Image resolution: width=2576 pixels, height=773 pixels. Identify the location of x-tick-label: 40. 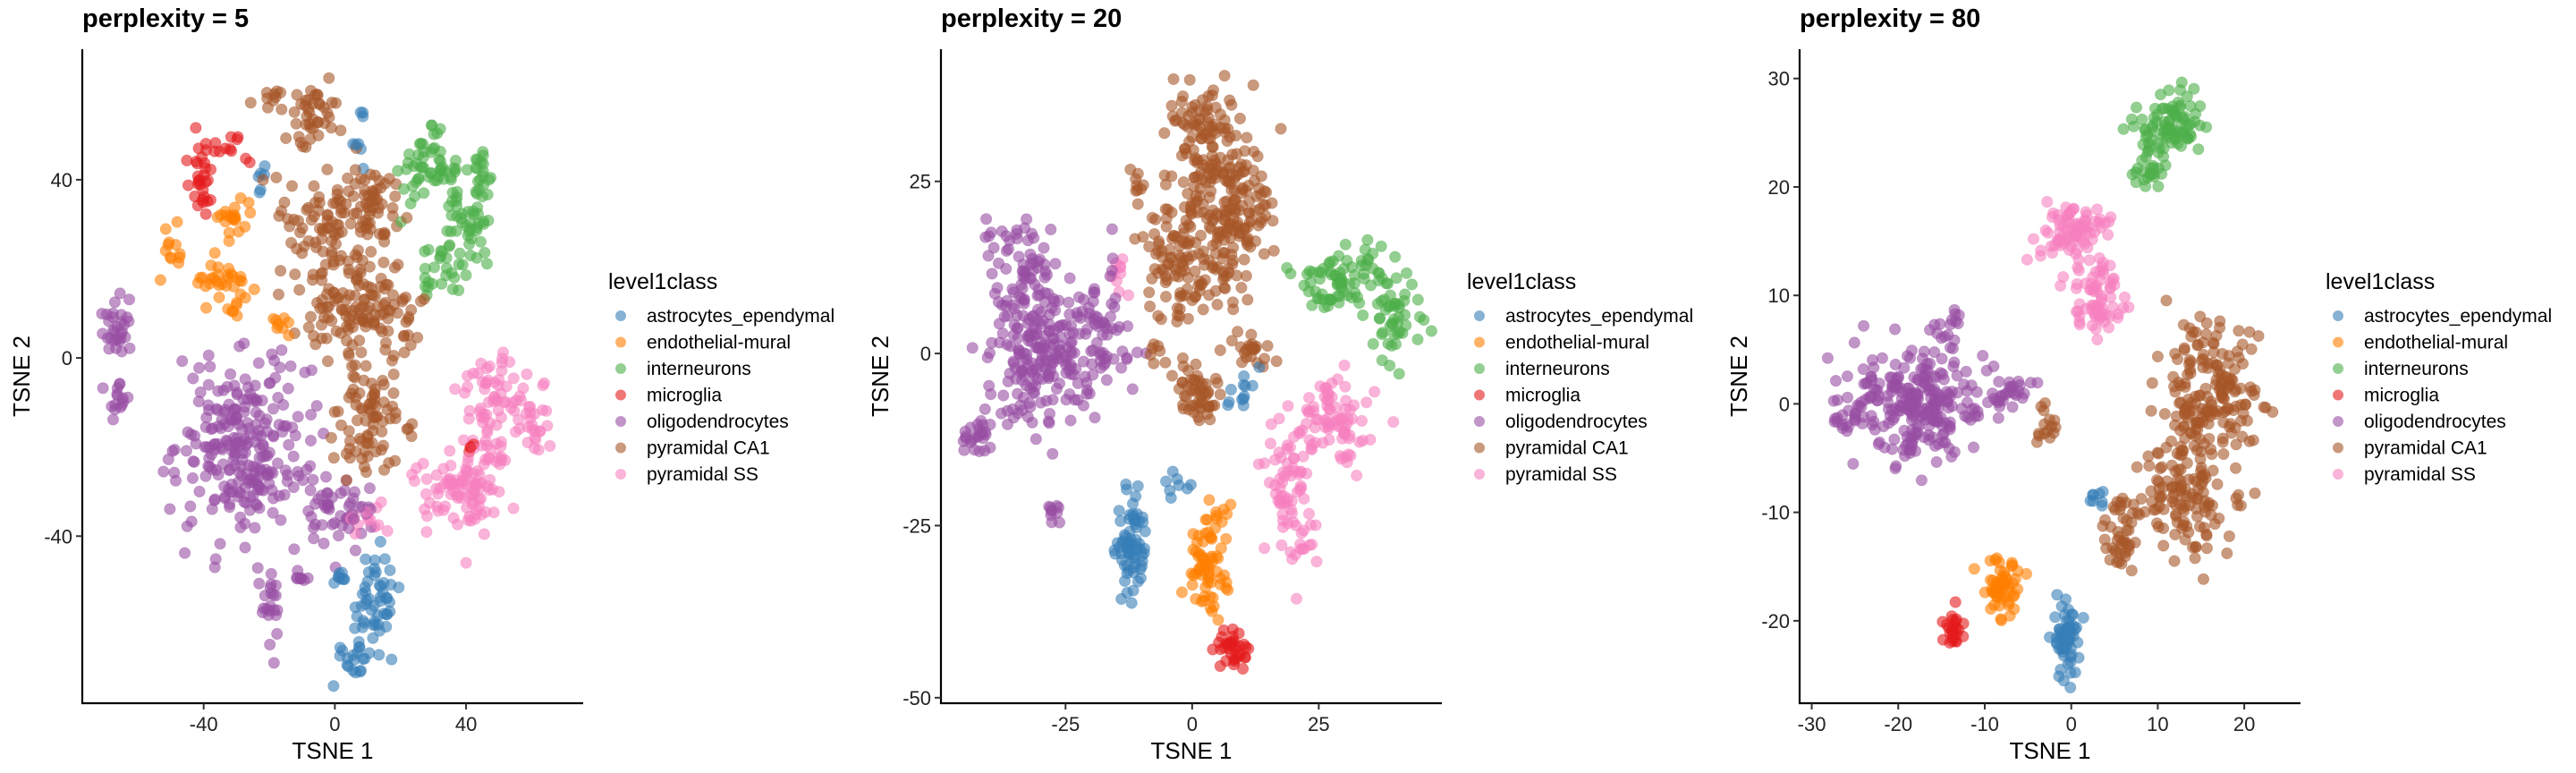
(466, 724).